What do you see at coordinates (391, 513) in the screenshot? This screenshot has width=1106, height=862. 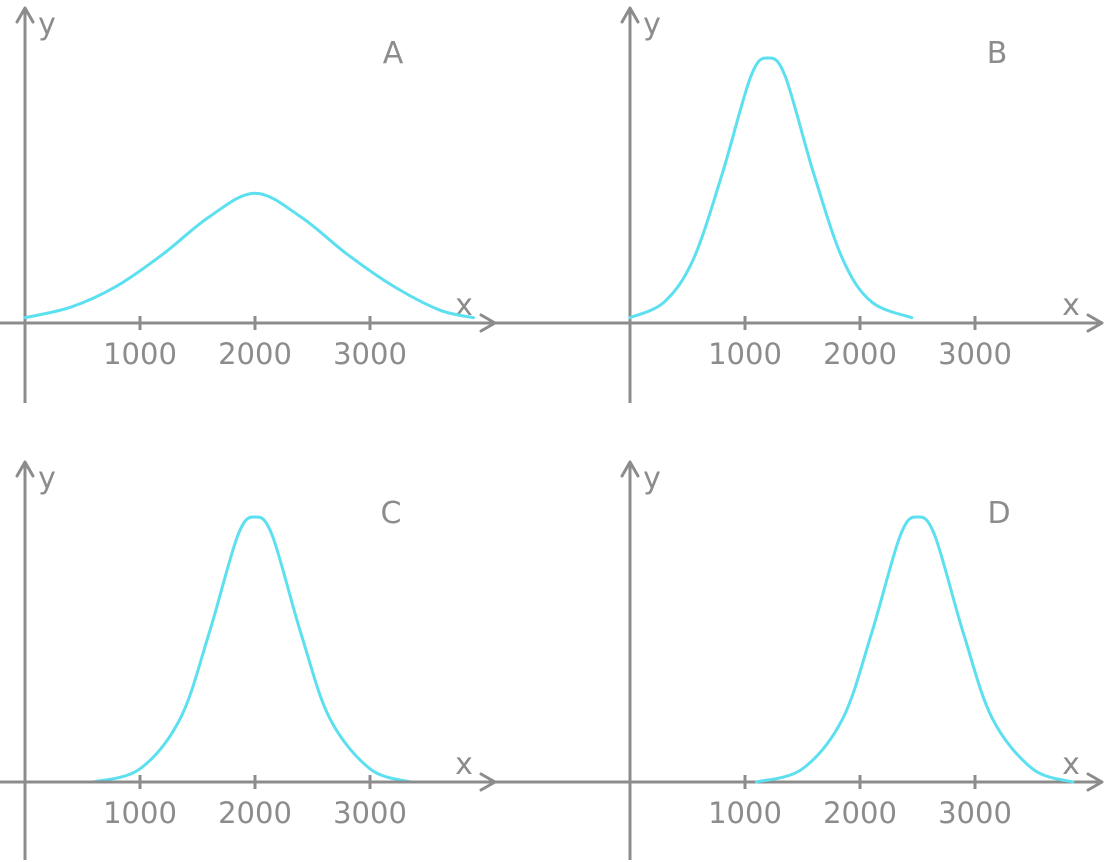 I see `panel-label: C` at bounding box center [391, 513].